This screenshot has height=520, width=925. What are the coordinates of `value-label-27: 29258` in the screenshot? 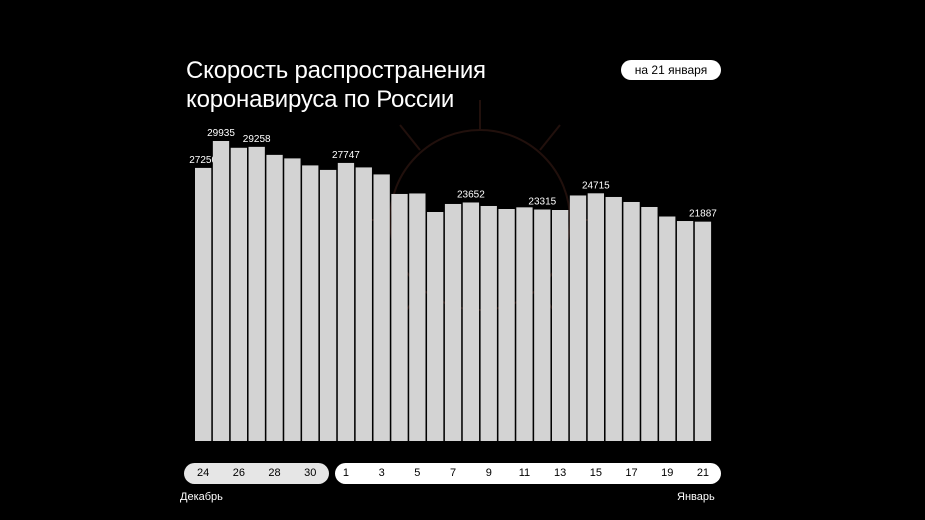 It's located at (257, 139).